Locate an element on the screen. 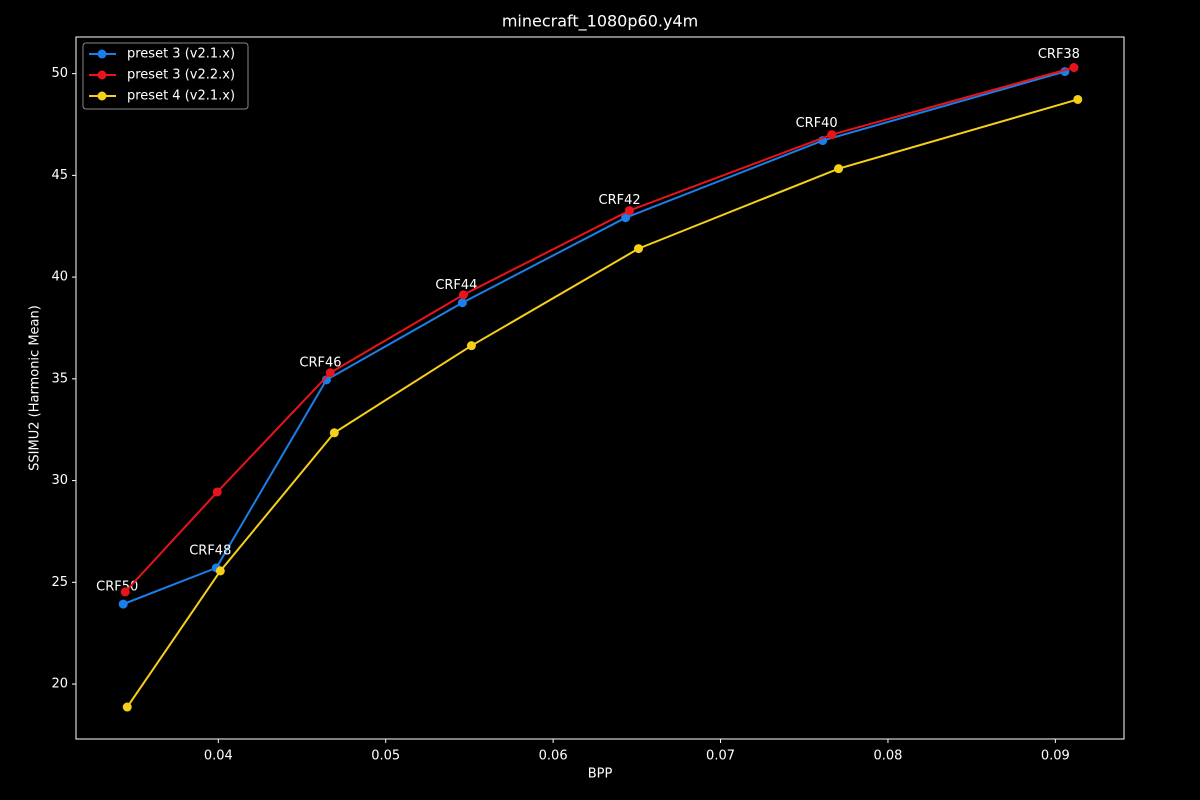 This screenshot has width=1200, height=800. x-axis-label: BPP is located at coordinates (600, 774).